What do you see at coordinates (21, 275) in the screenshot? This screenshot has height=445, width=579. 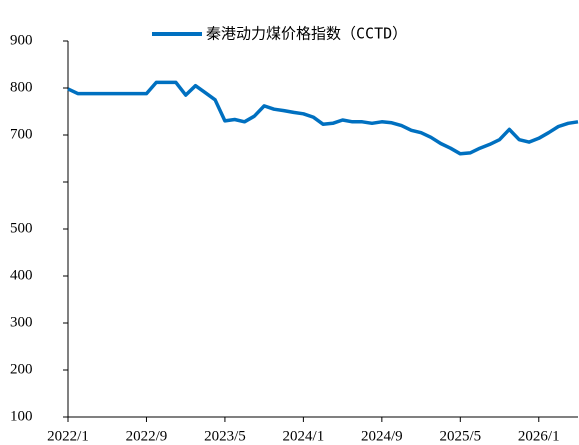 I see `y-tick-label: 400` at bounding box center [21, 275].